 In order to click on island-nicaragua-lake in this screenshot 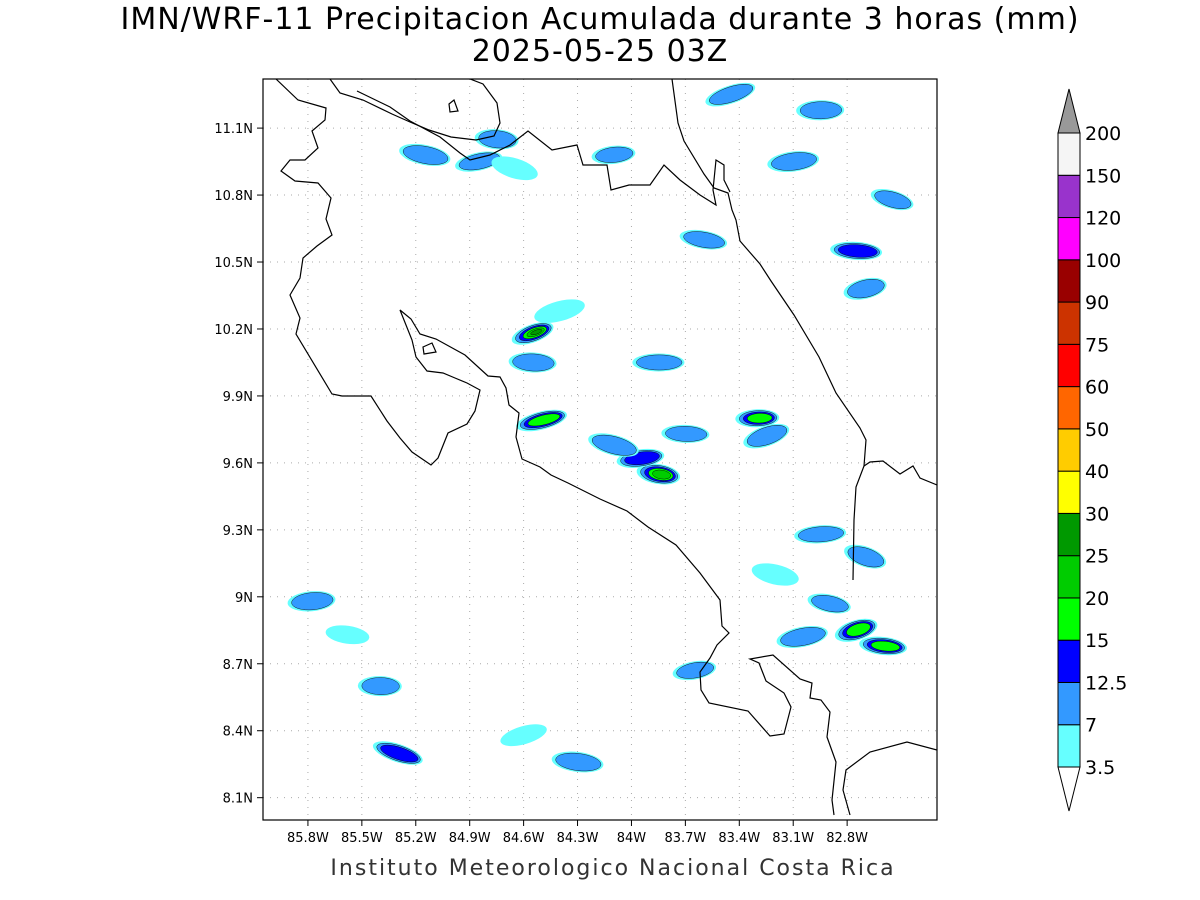, I will do `click(453, 106)`.